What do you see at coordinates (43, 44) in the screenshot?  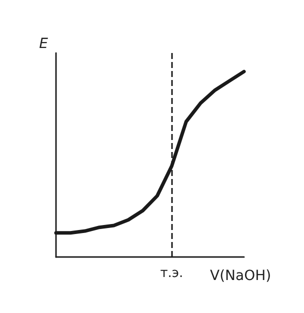 I see `y-axis-title: E` at bounding box center [43, 44].